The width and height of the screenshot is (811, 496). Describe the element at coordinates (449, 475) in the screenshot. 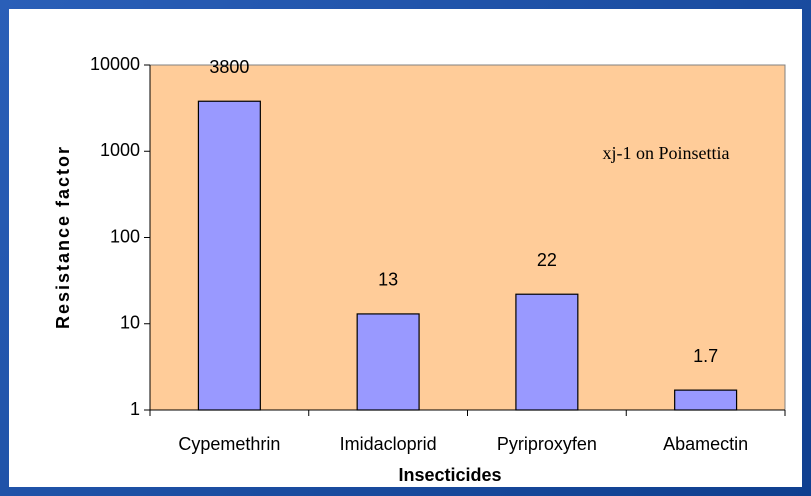

I see `x-axis-label: Insecticides` at that location.